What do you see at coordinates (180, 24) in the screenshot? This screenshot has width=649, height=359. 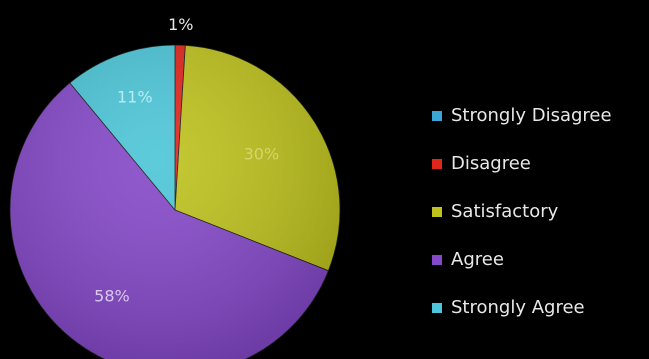 I see `data-label-disagree: 1%` at bounding box center [180, 24].